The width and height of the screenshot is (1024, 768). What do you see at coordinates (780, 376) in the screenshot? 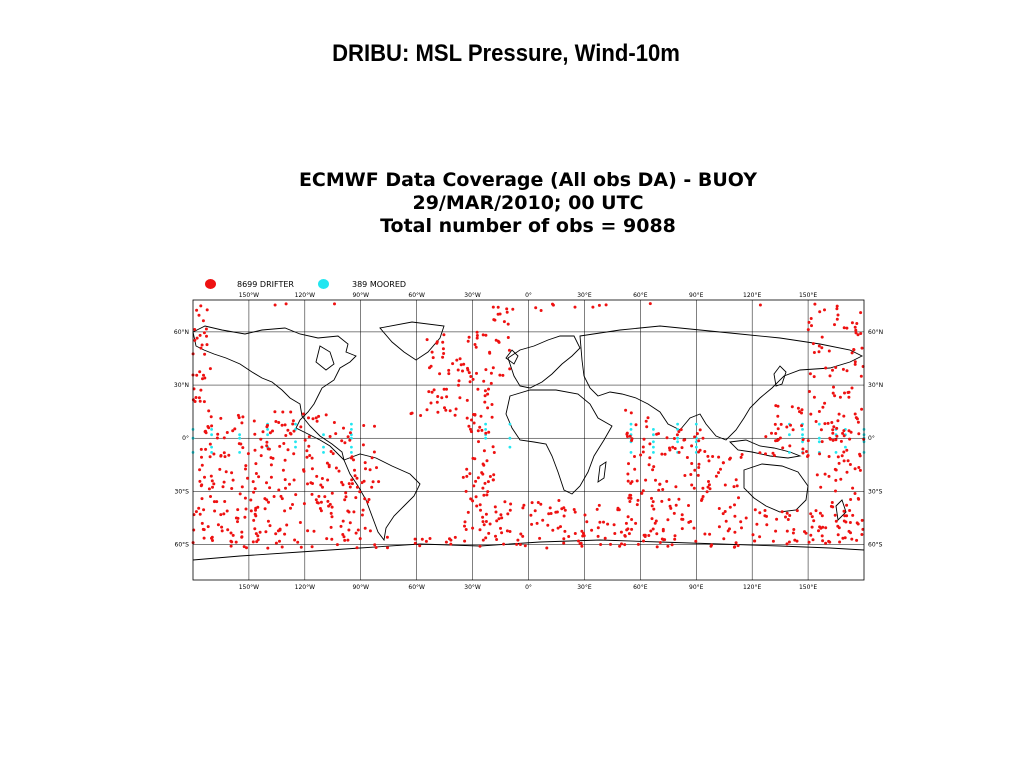
I see `coastline-japan` at bounding box center [780, 376].